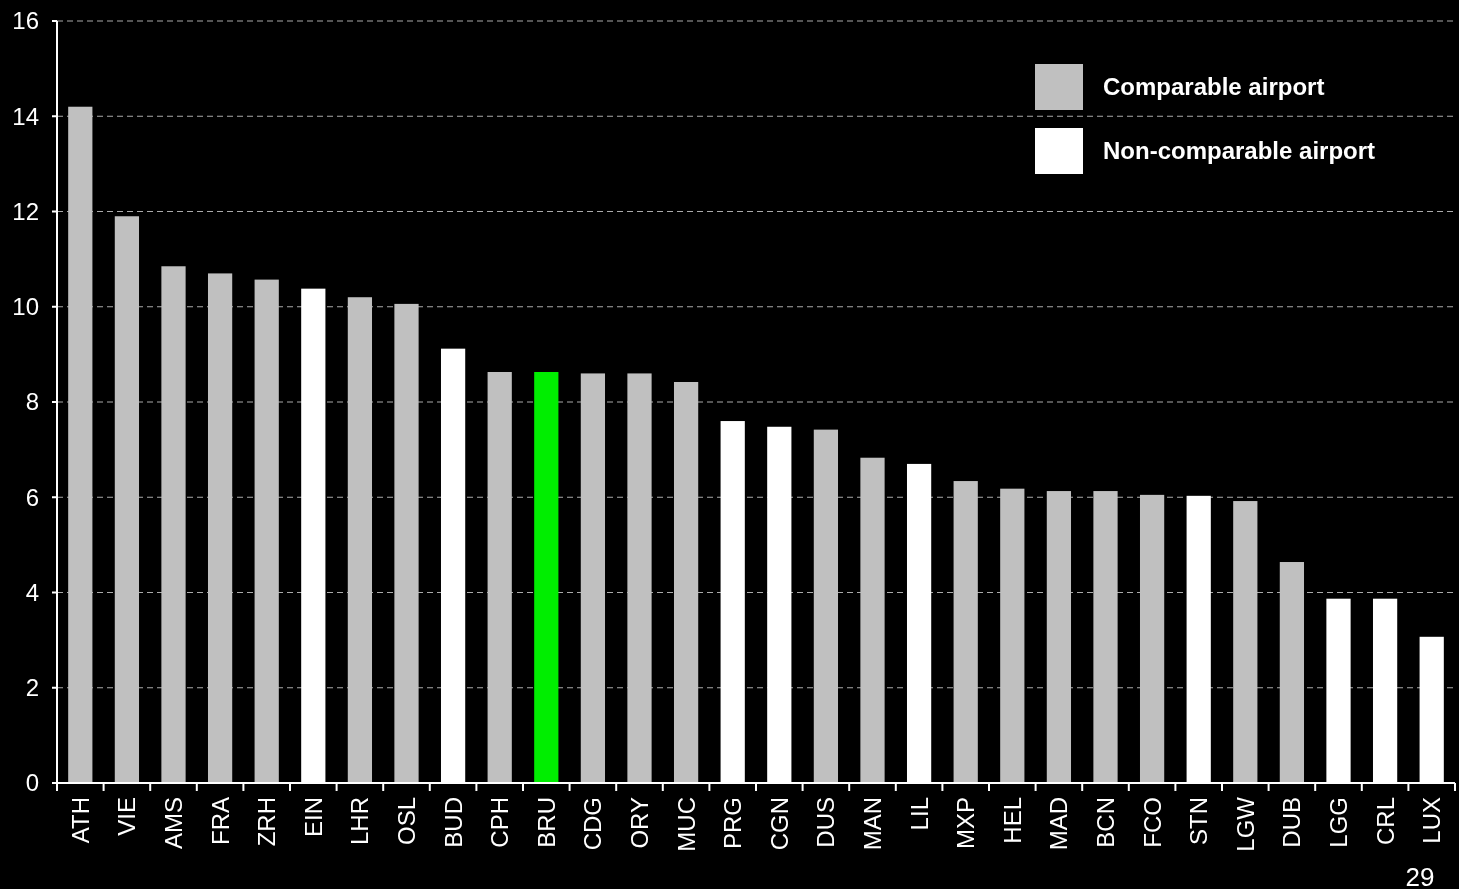 This screenshot has height=889, width=1459. I want to click on y-tick-label: 2, so click(32, 688).